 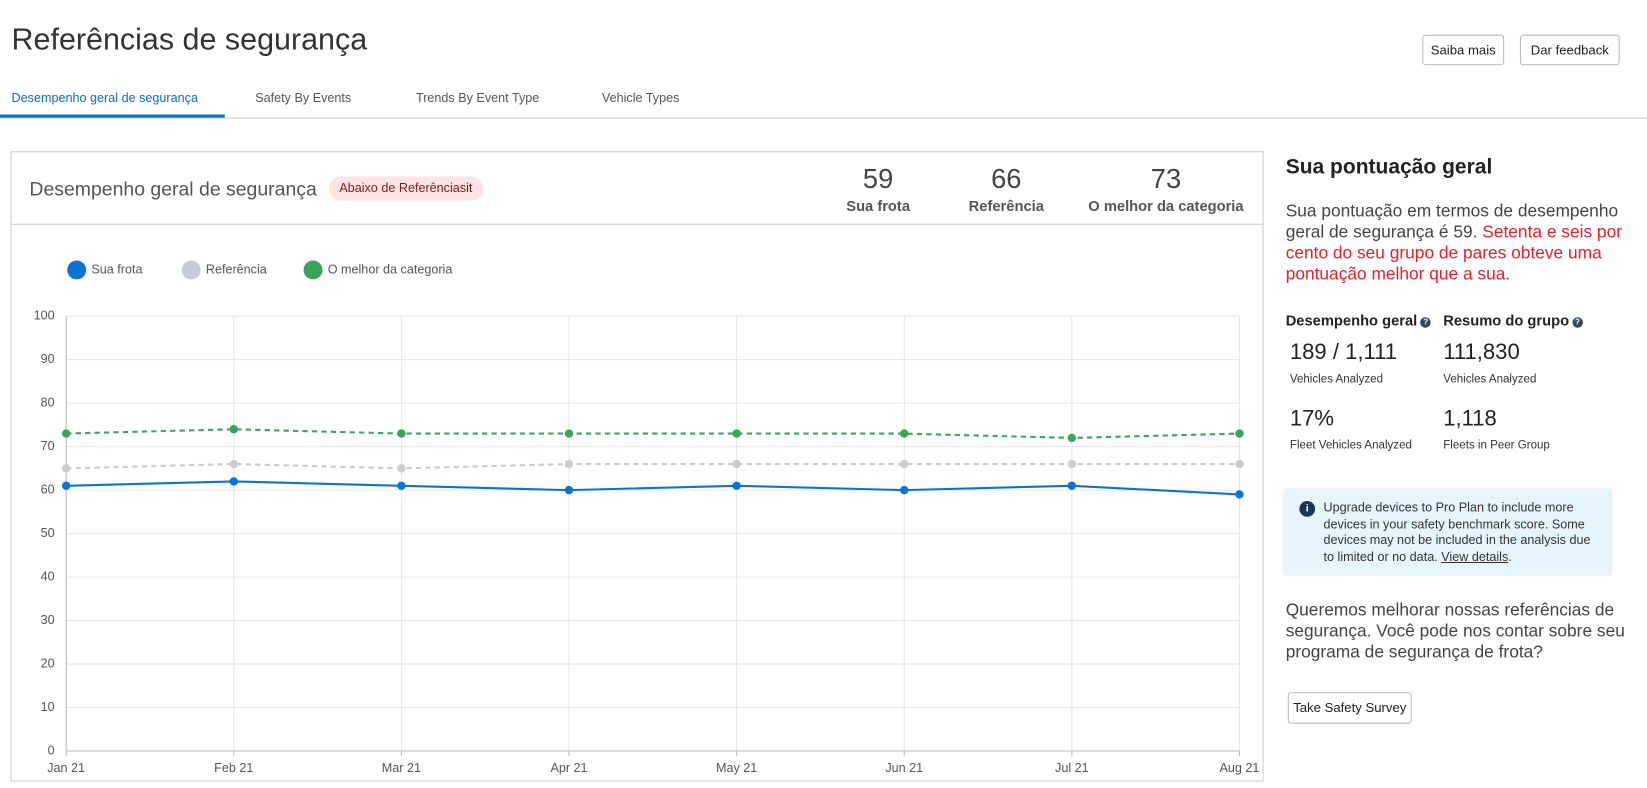 I want to click on stat-value: 73, so click(x=1166, y=178).